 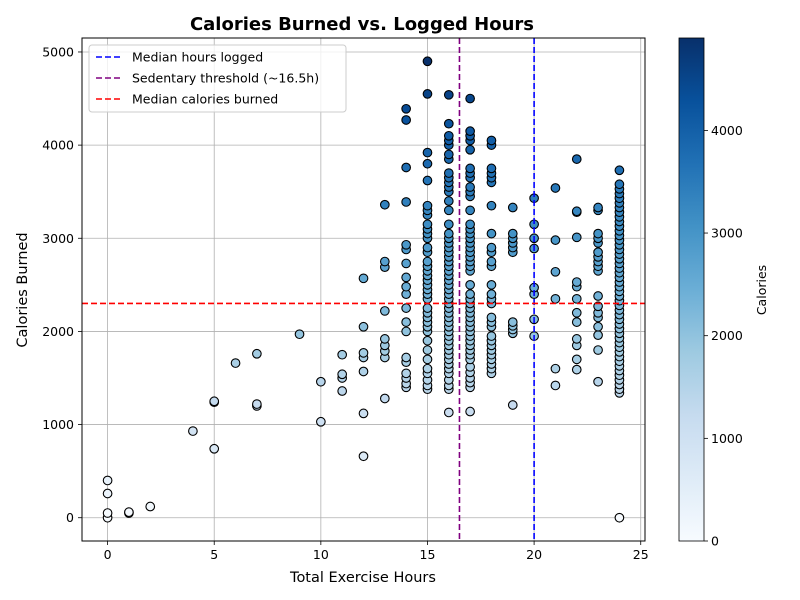 What do you see at coordinates (205, 99) in the screenshot?
I see `legend-entry-label: Median calories burned` at bounding box center [205, 99].